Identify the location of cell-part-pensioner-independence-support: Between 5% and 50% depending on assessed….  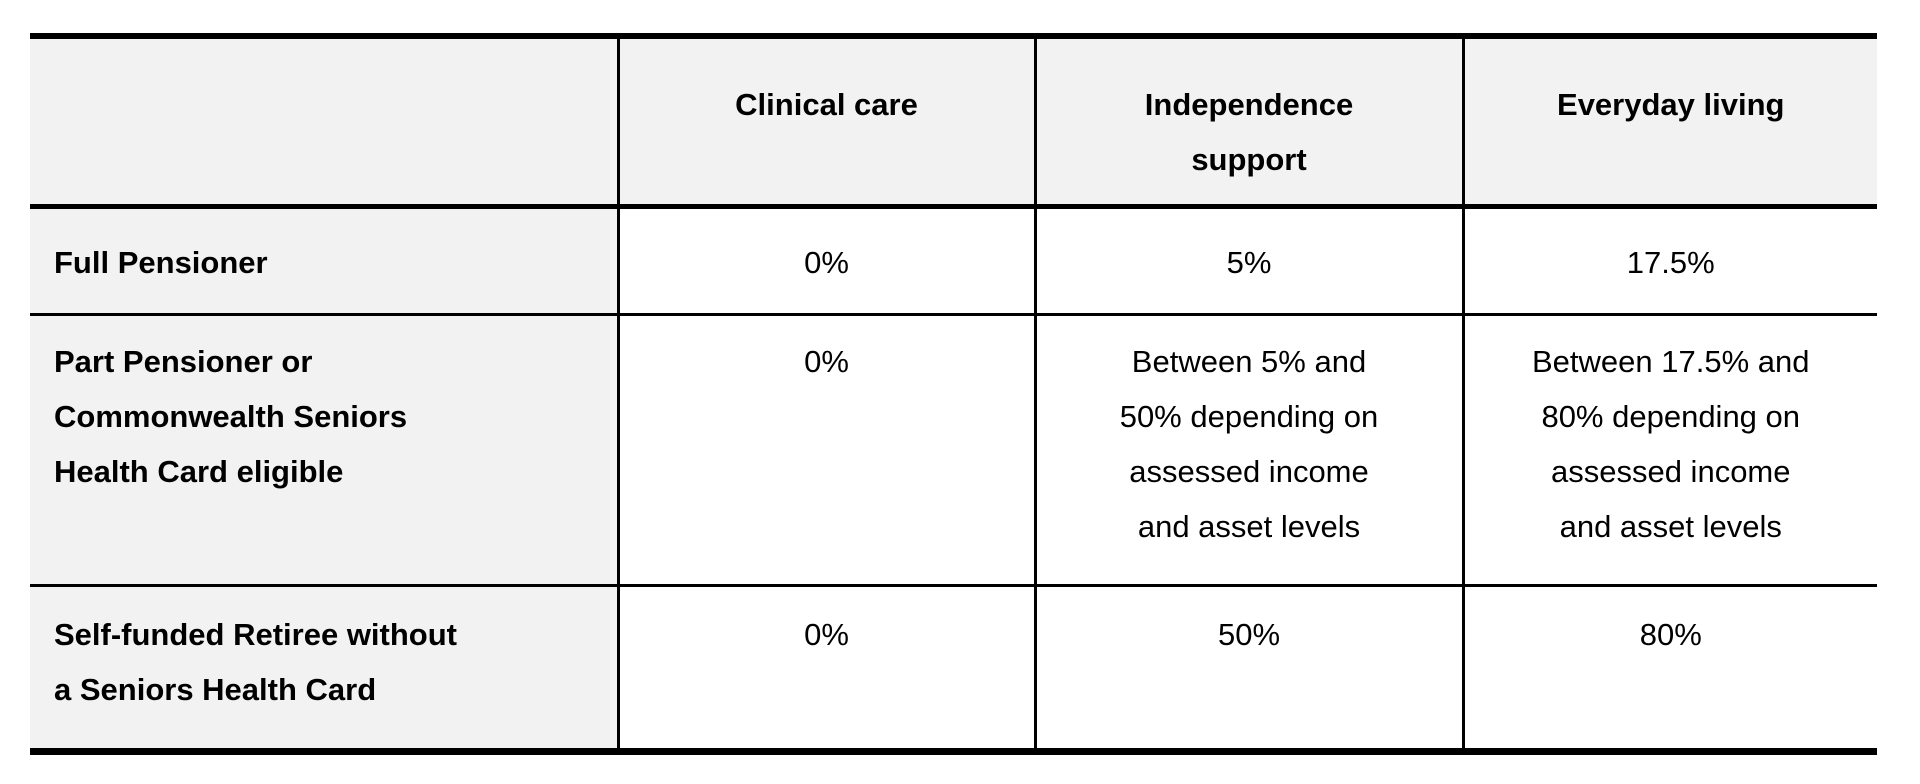
(1248, 448).